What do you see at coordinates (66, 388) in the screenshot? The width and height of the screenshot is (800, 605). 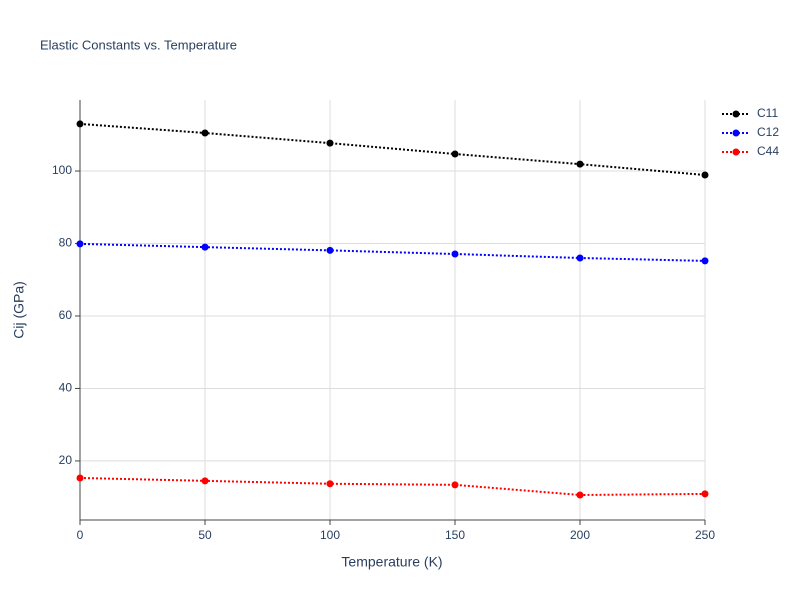 I see `y-tick-label: 40` at bounding box center [66, 388].